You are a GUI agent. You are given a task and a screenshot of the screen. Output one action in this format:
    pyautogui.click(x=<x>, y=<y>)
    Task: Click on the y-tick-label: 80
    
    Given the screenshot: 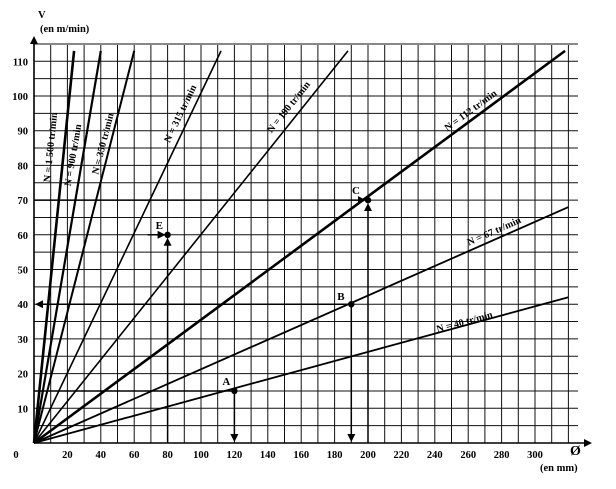 What is the action you would take?
    pyautogui.click(x=23, y=166)
    